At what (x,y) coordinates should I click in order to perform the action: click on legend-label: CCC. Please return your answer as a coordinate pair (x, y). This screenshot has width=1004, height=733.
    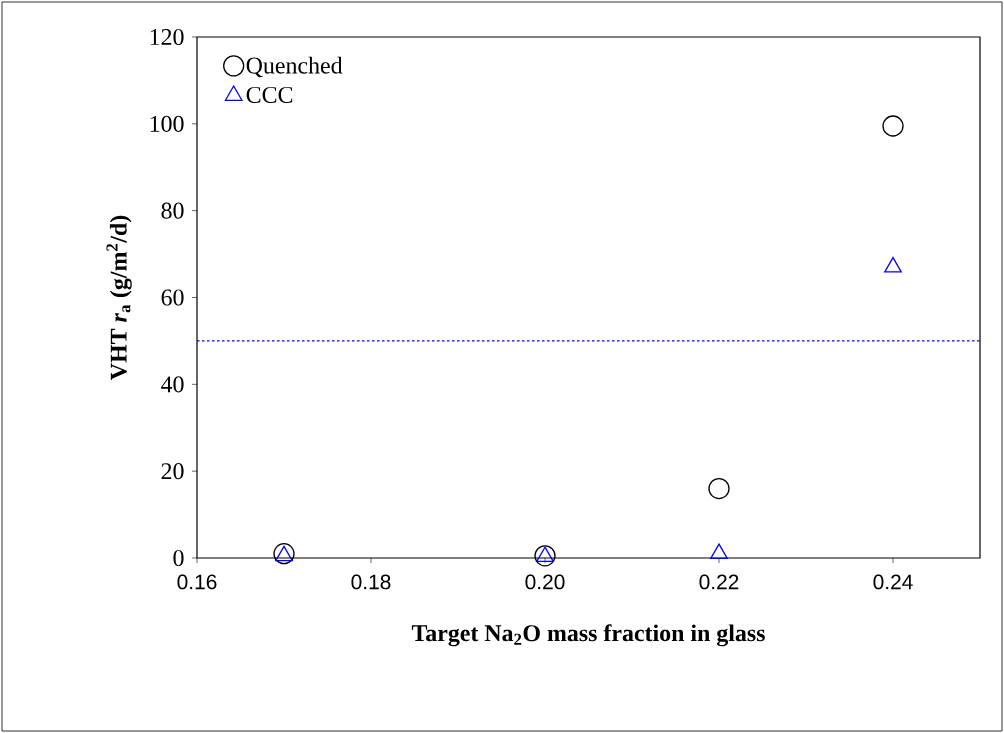
    Looking at the image, I should click on (269, 94).